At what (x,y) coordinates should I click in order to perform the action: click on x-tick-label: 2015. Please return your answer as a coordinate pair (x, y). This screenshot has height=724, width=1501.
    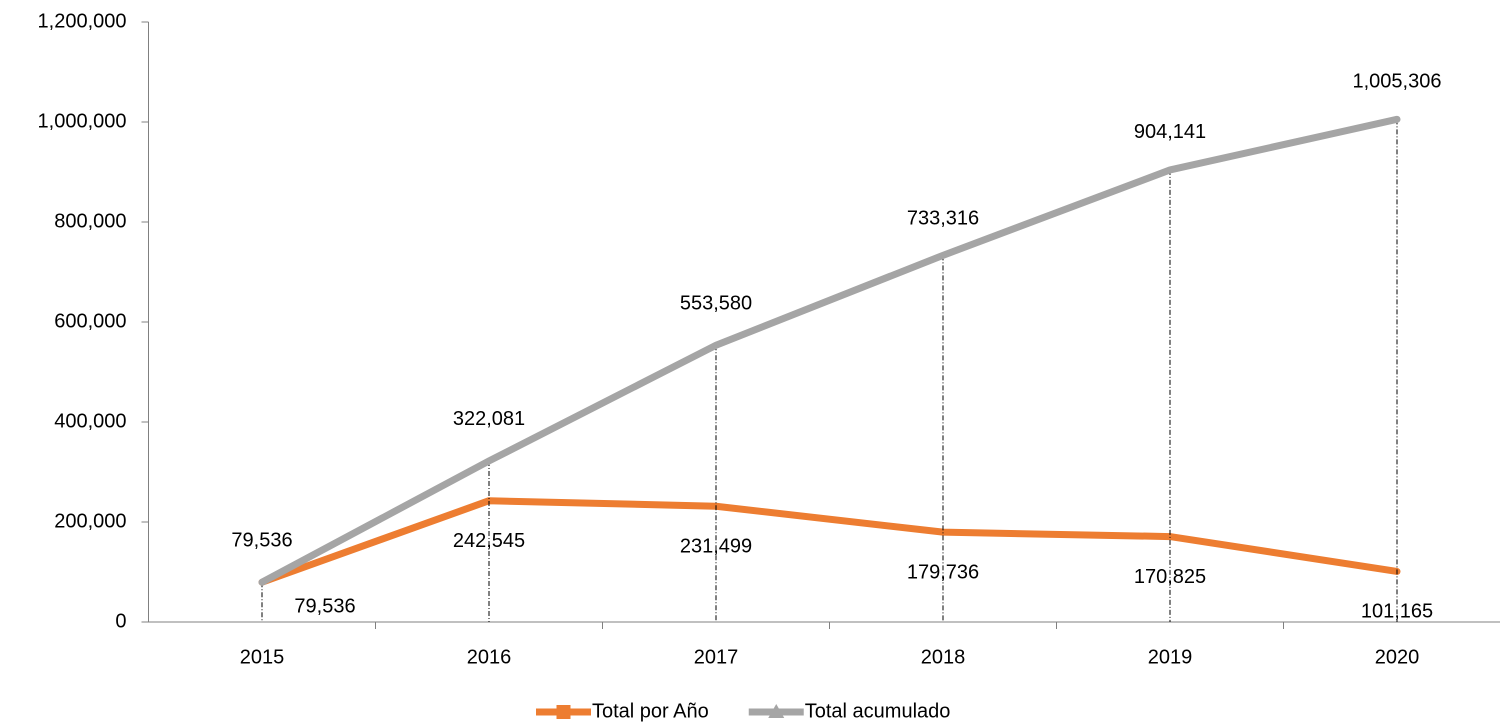
    Looking at the image, I should click on (262, 657).